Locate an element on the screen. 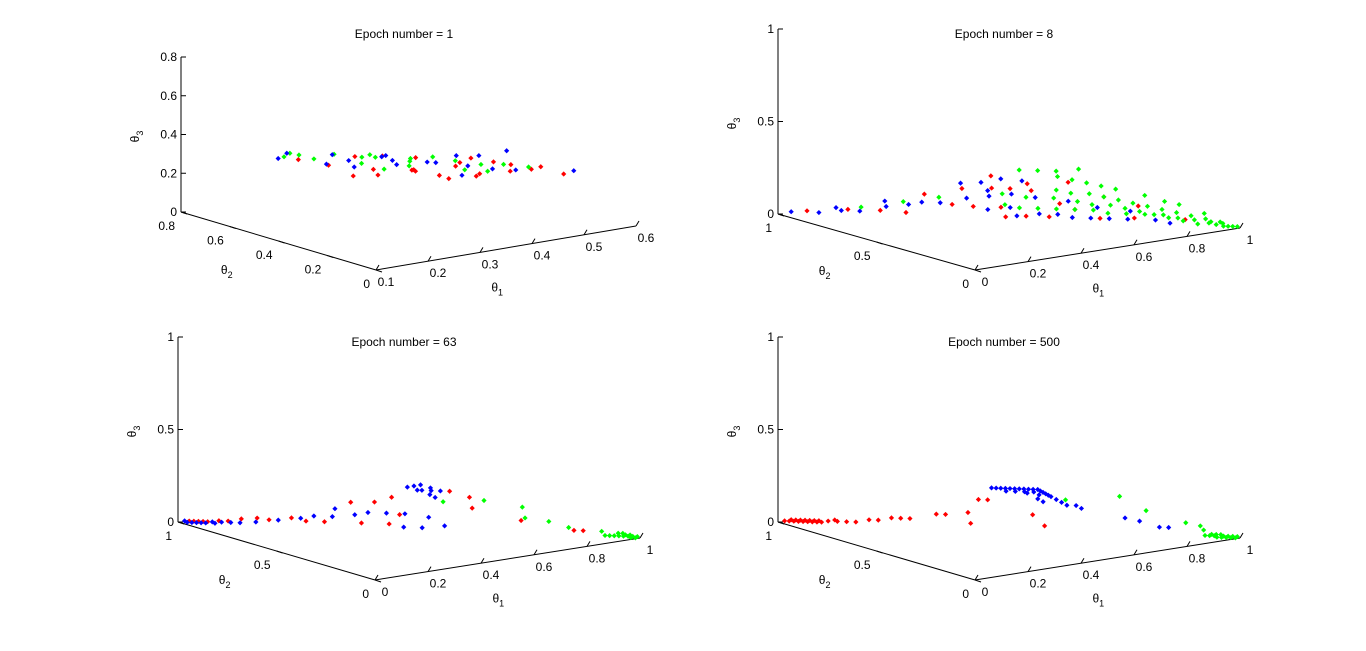  series-red is located at coordinates (386, 511).